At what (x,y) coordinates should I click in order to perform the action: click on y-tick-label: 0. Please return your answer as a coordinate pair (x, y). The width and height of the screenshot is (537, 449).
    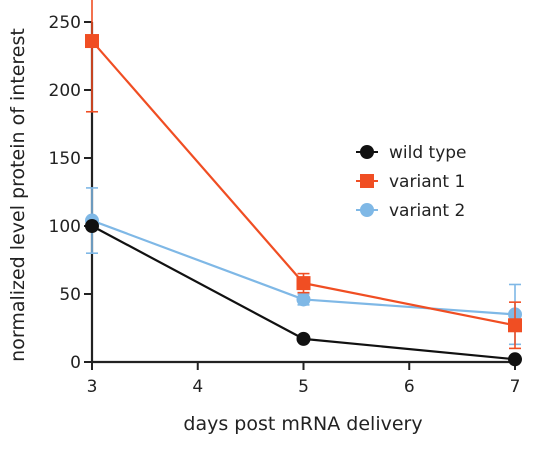
    Looking at the image, I should click on (75, 363).